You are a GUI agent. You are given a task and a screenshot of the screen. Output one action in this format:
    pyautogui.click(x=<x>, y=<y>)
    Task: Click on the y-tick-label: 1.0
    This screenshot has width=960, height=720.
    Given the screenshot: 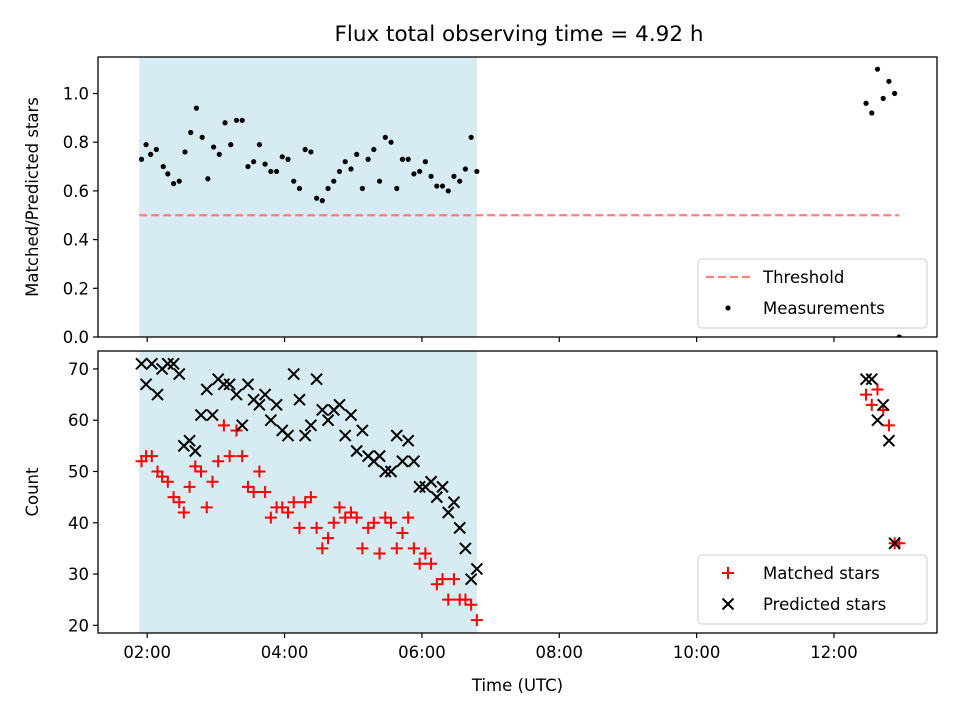 What is the action you would take?
    pyautogui.click(x=76, y=94)
    